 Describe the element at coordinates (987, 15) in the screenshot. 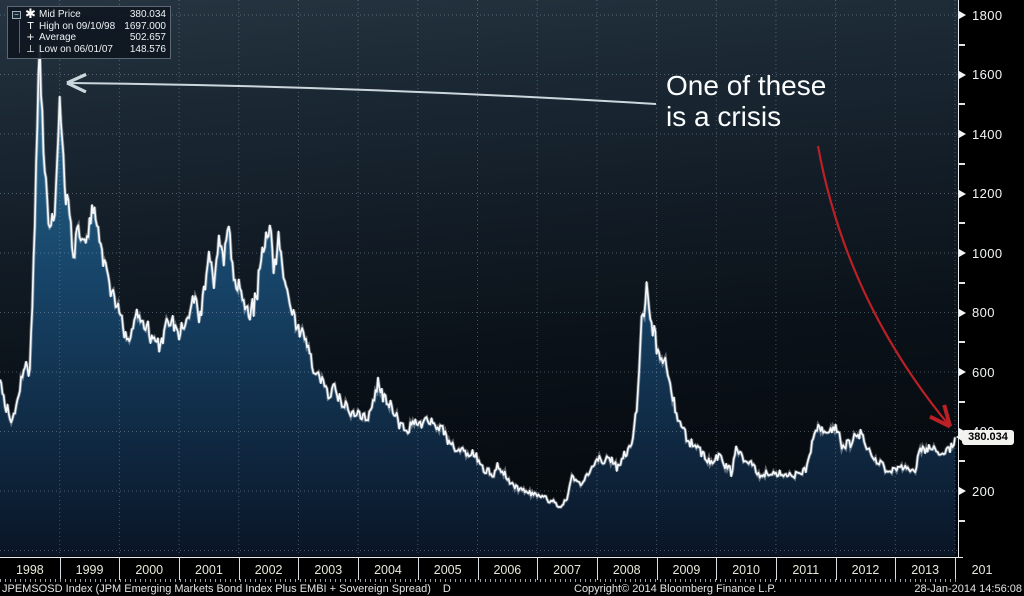

I see `y-tick-label: 1800` at that location.